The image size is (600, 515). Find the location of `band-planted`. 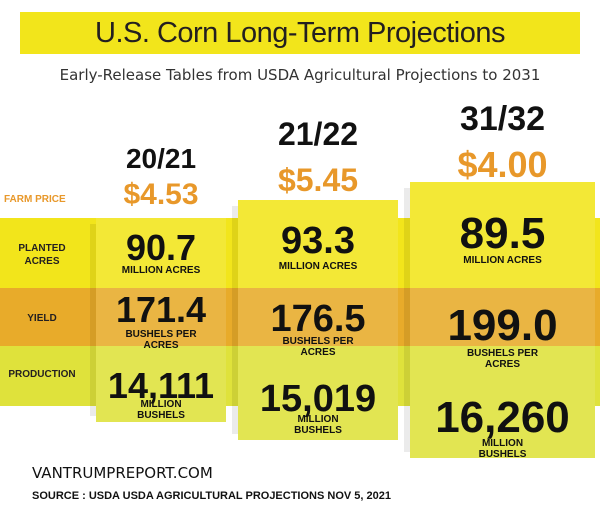

band-planted is located at coordinates (300, 253).